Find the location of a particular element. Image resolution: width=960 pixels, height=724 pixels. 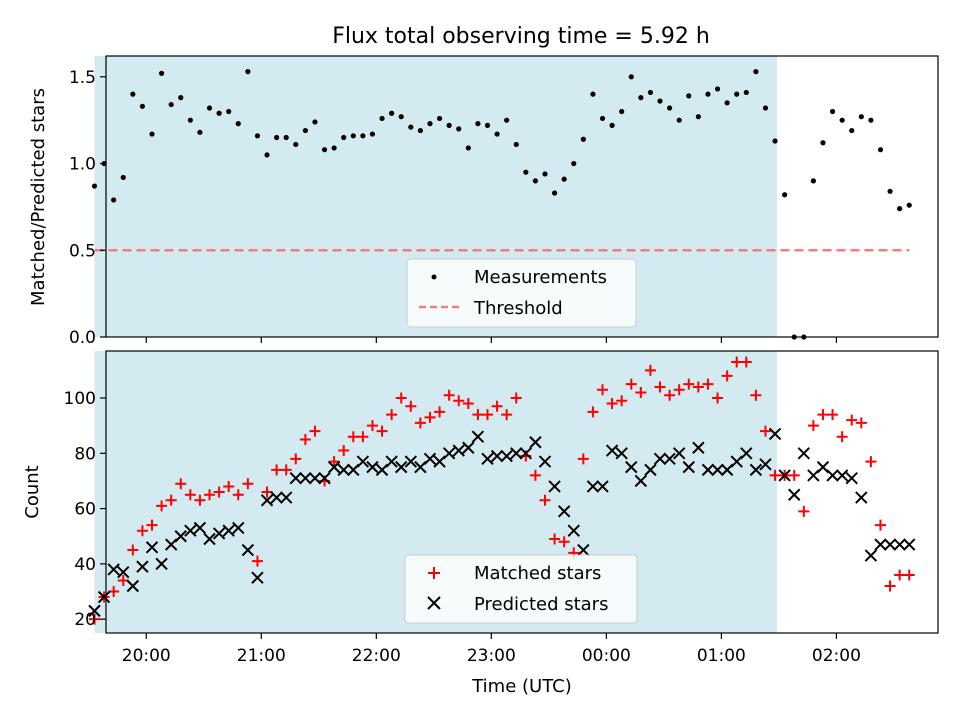

x-tick-label: 01:00 is located at coordinates (721, 656).